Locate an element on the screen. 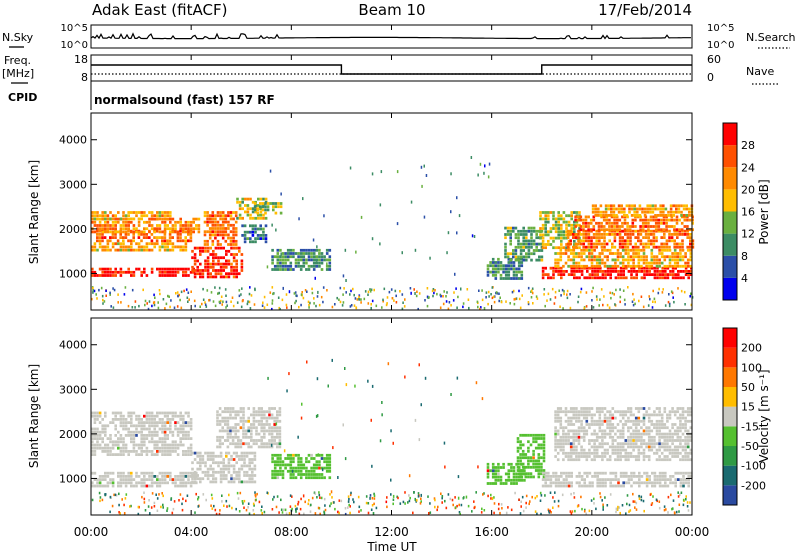  station-title: Adak East (fitACF) is located at coordinates (159, 10).